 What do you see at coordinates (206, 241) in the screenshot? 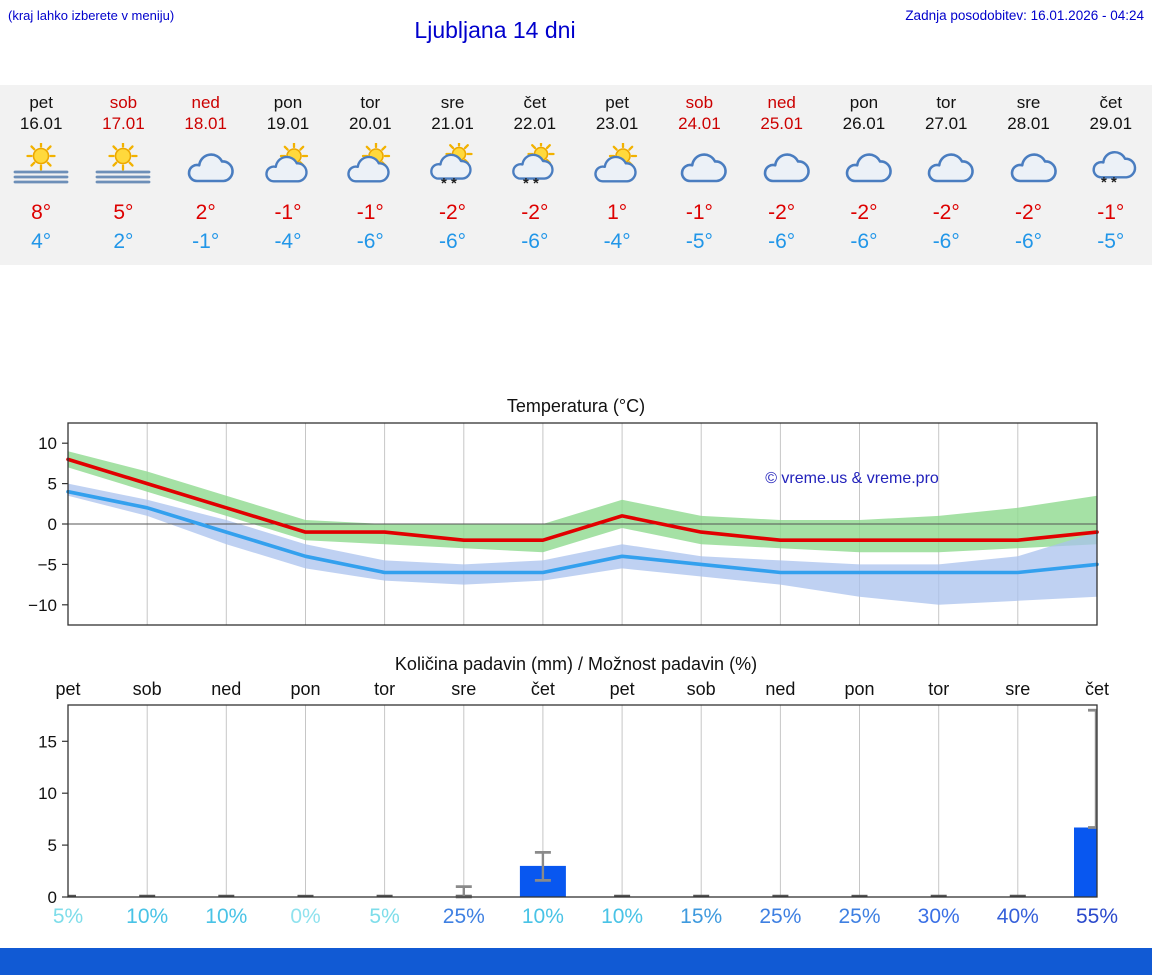
I see `temp-min: -1°` at bounding box center [206, 241].